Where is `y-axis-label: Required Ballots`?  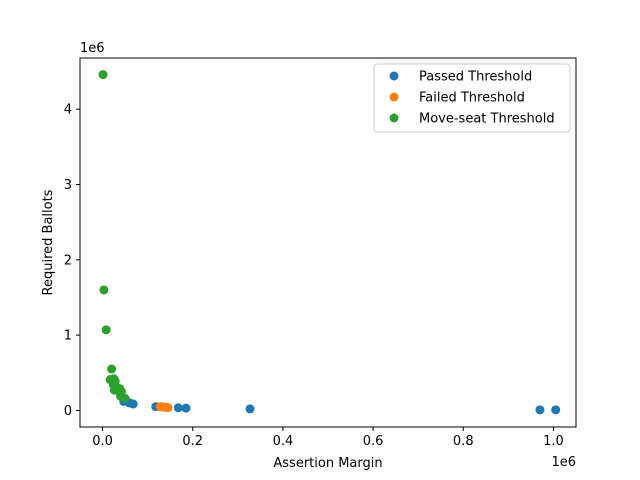
y-axis-label: Required Ballots is located at coordinates (48, 242).